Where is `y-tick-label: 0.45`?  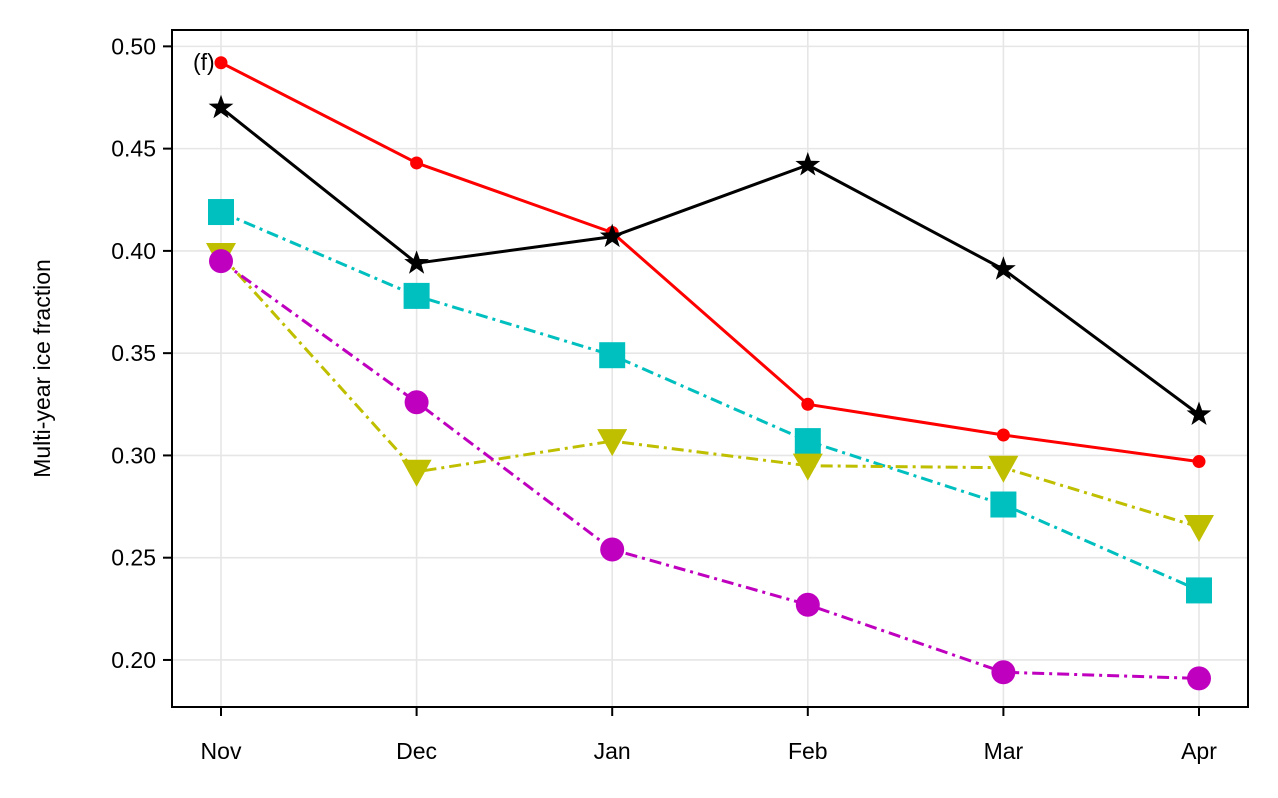
y-tick-label: 0.45 is located at coordinates (133, 149).